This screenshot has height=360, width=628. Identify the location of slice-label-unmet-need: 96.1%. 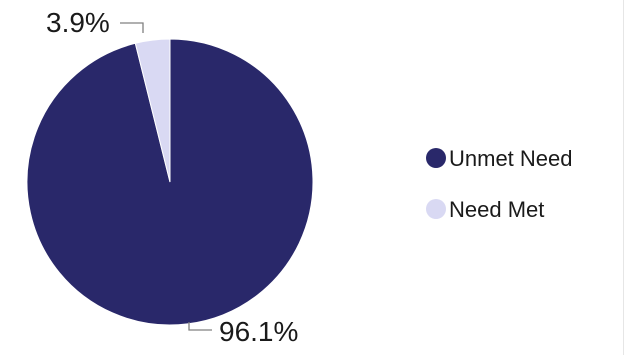
(258, 331).